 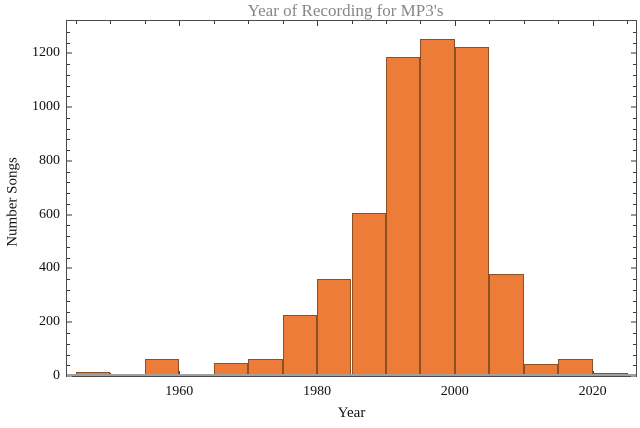 I want to click on y-tick-label: 0, so click(x=56, y=375).